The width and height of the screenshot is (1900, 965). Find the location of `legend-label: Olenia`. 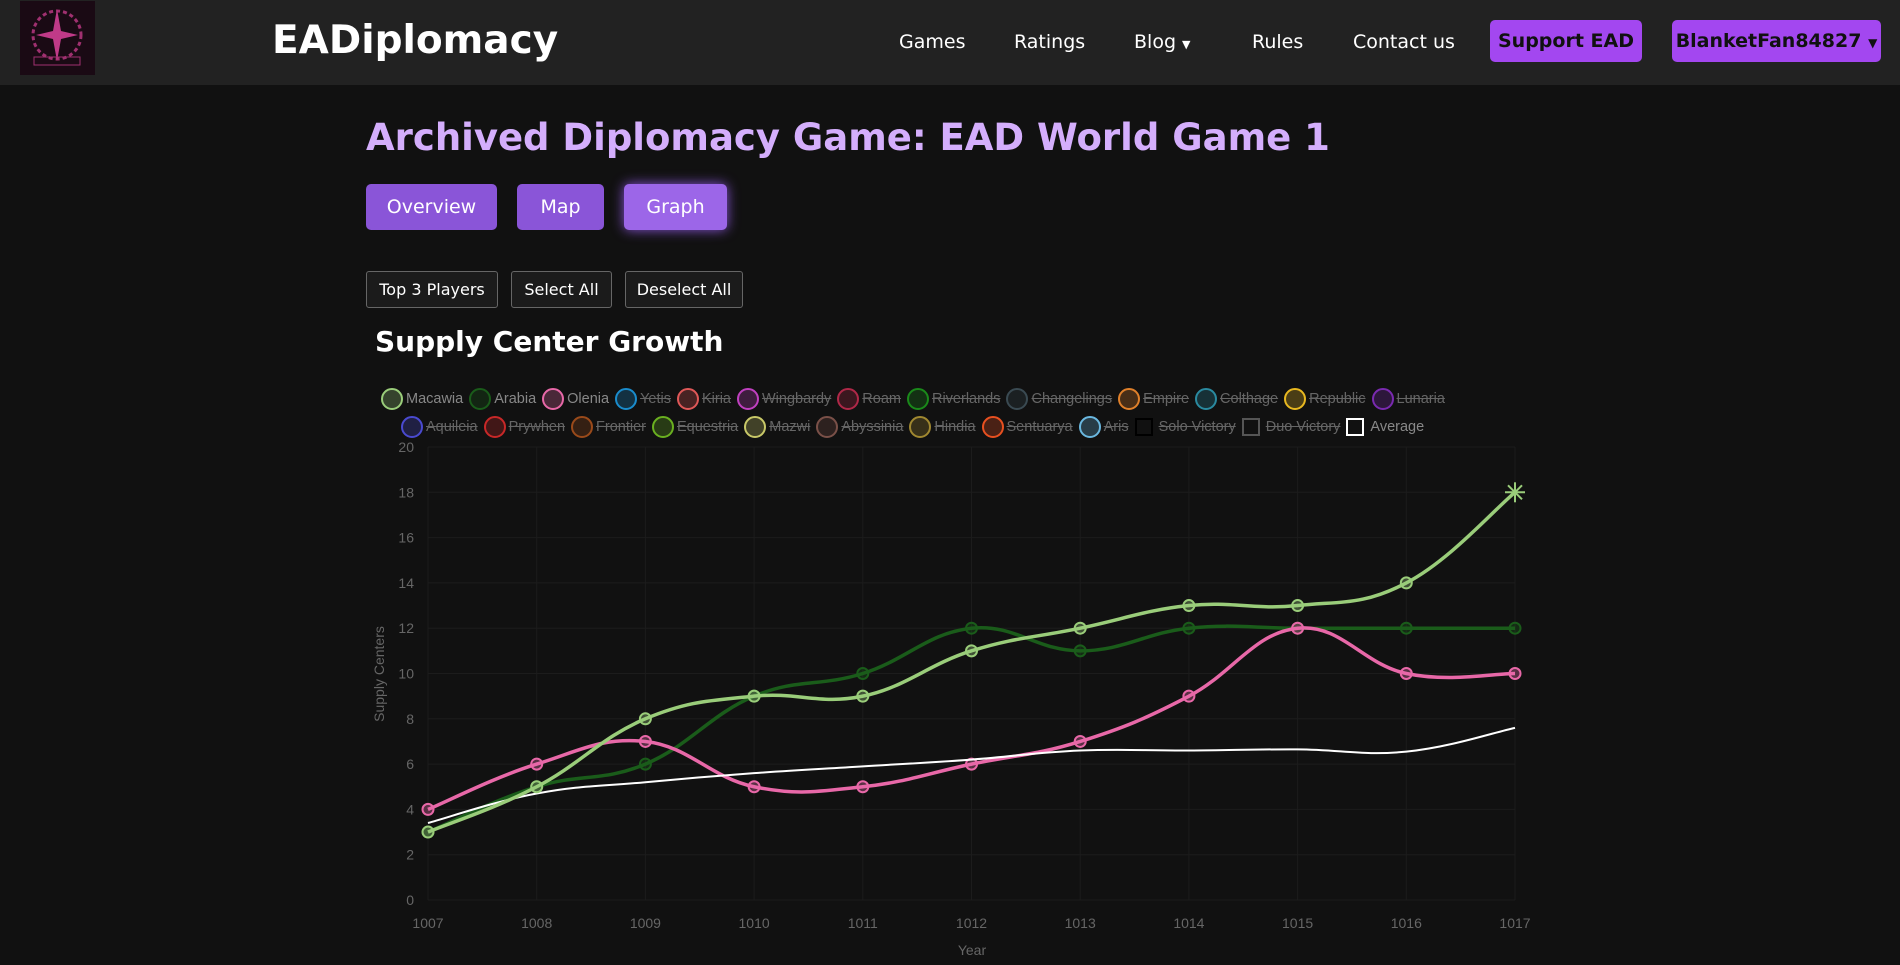

legend-label: Olenia is located at coordinates (588, 399).